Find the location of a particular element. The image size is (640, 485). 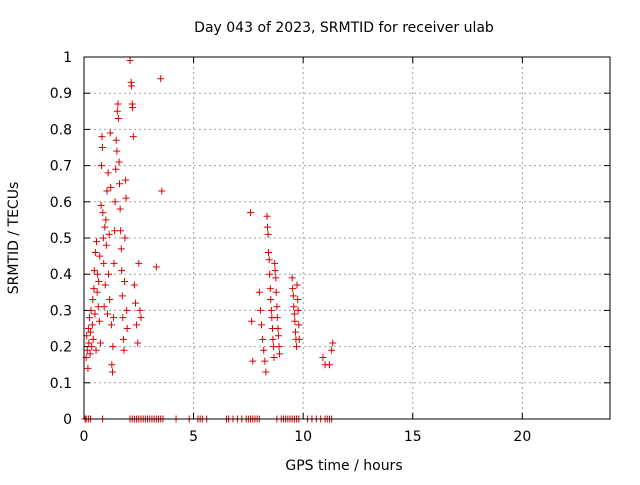

y-tick-label: 0.9 is located at coordinates (61, 94).